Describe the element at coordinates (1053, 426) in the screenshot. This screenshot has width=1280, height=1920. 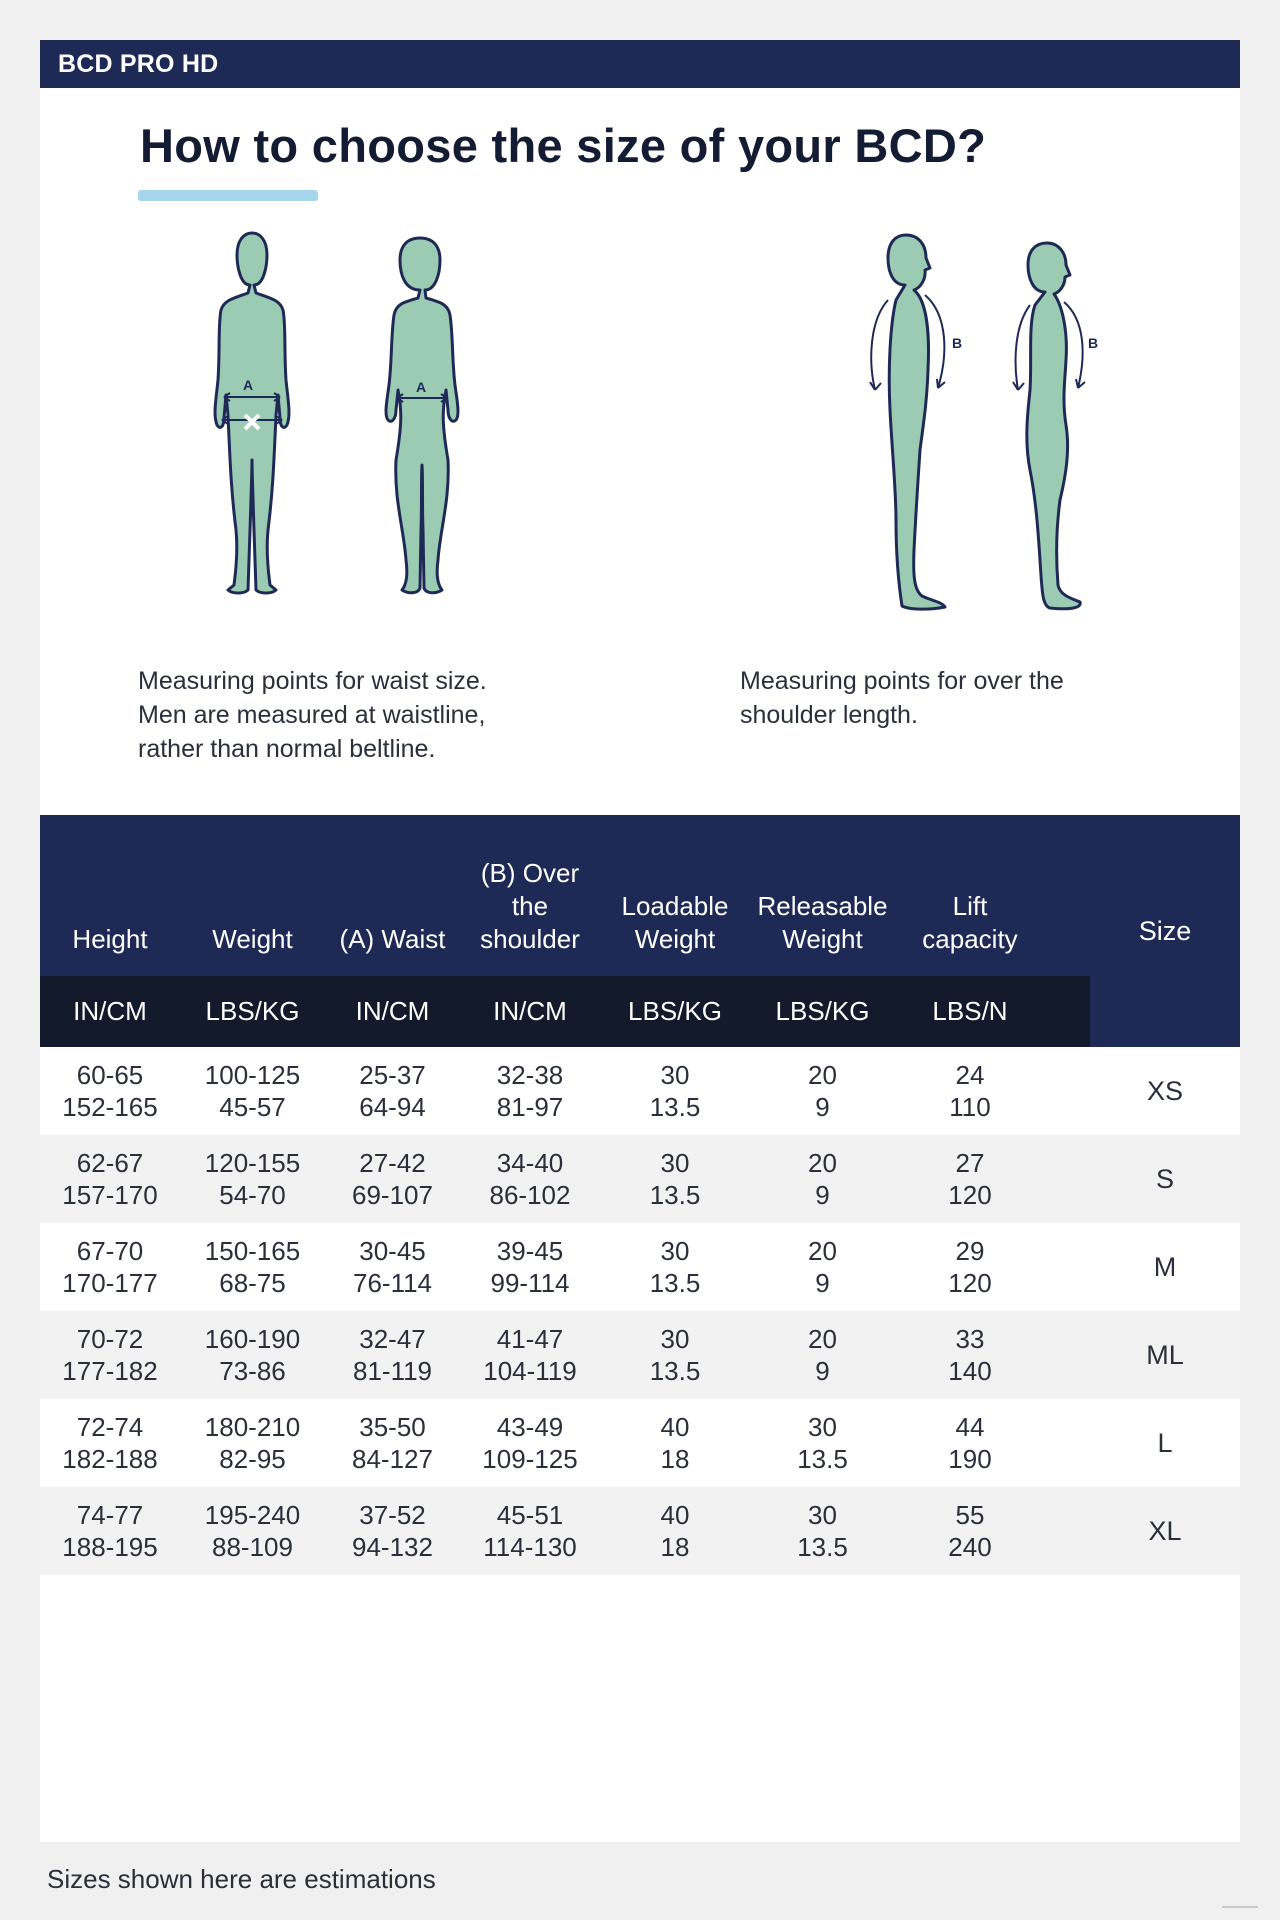
I see `woman-side-figure` at that location.